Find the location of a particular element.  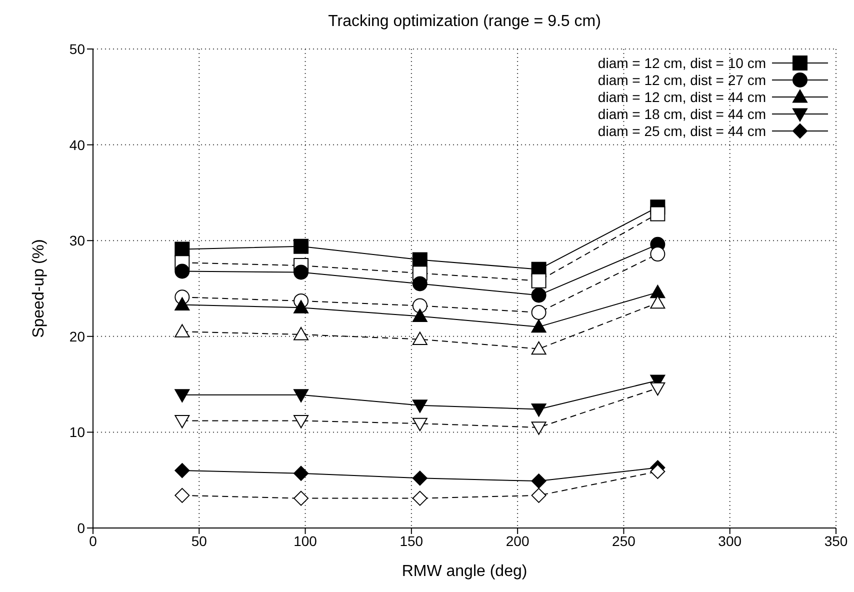

legend-label: diam = 12 cm, dist = 27 cm is located at coordinates (682, 80).